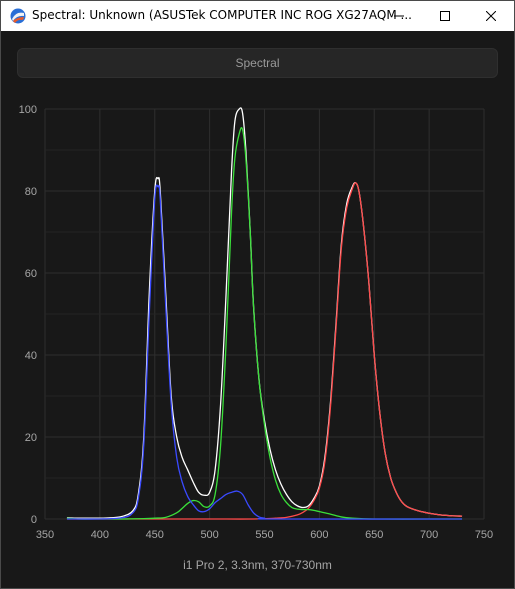 The image size is (515, 589). I want to click on y-tick-label: 20, so click(31, 438).